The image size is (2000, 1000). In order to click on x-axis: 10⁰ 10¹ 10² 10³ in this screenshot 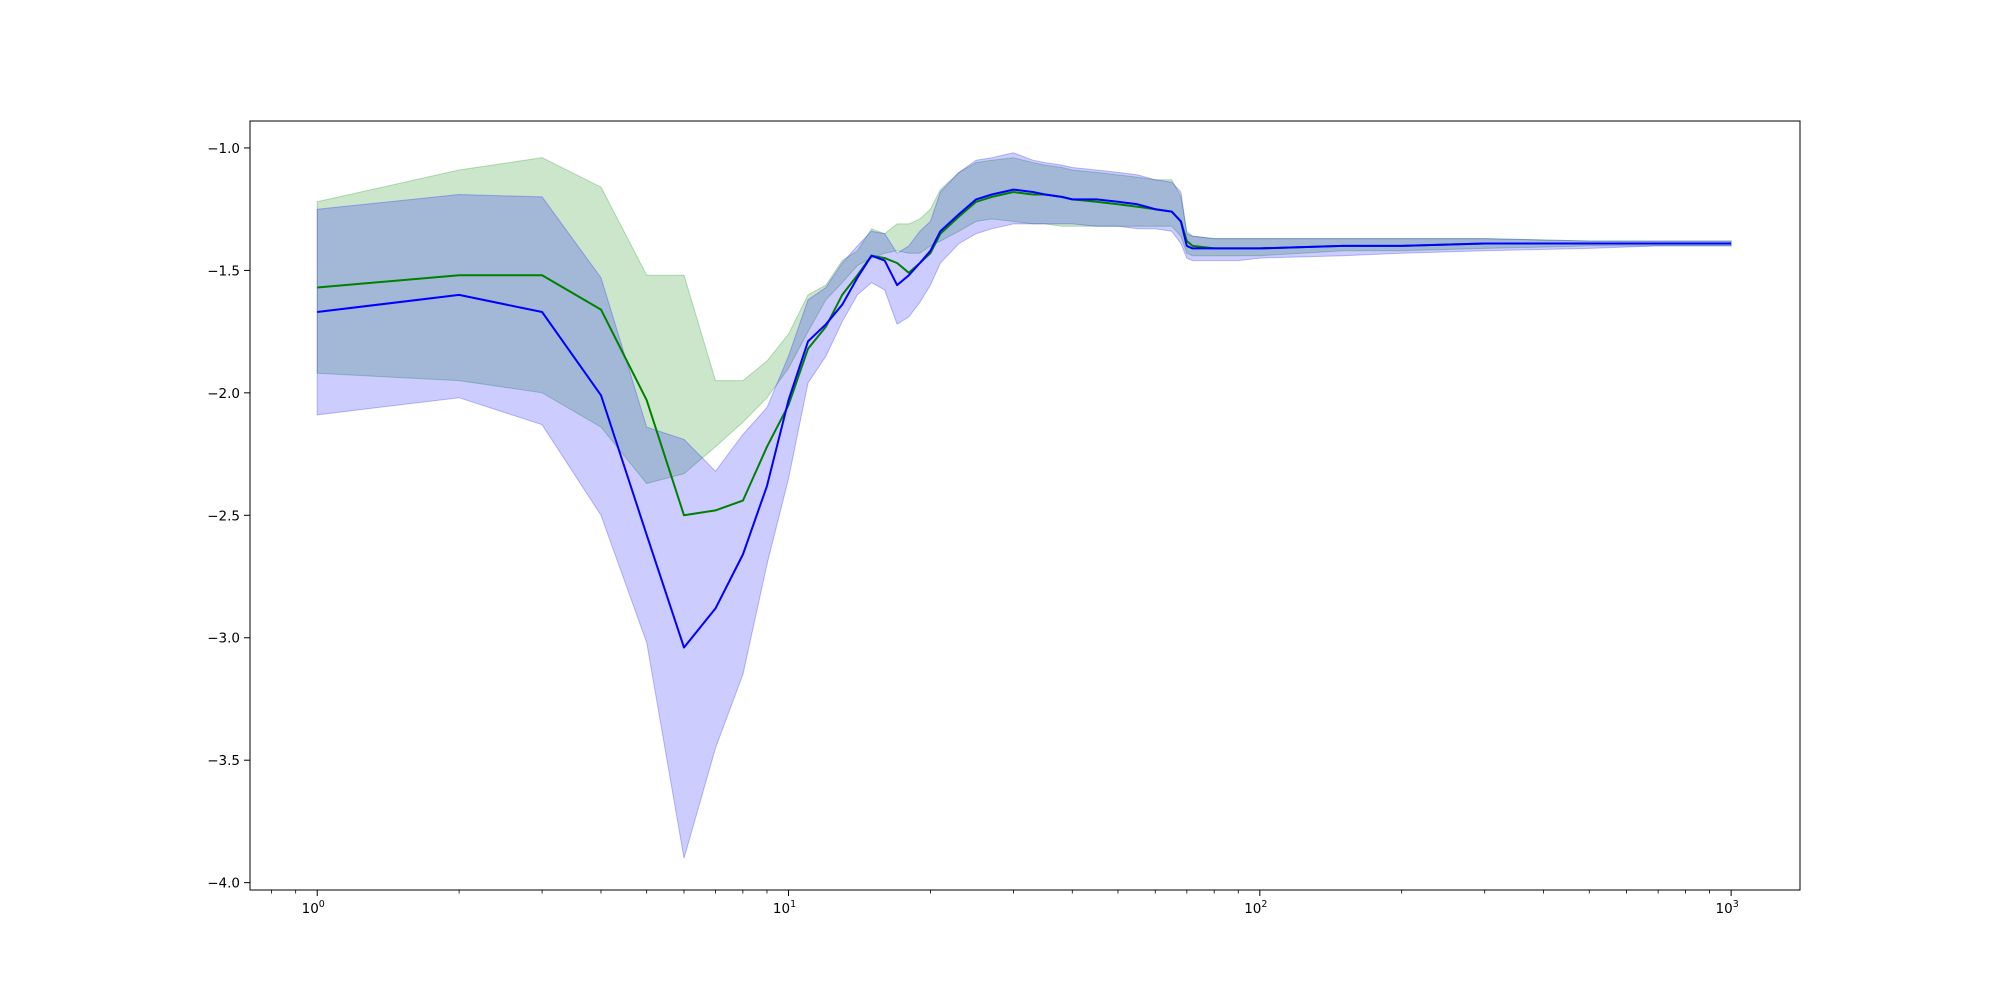, I will do `click(1020, 903)`.